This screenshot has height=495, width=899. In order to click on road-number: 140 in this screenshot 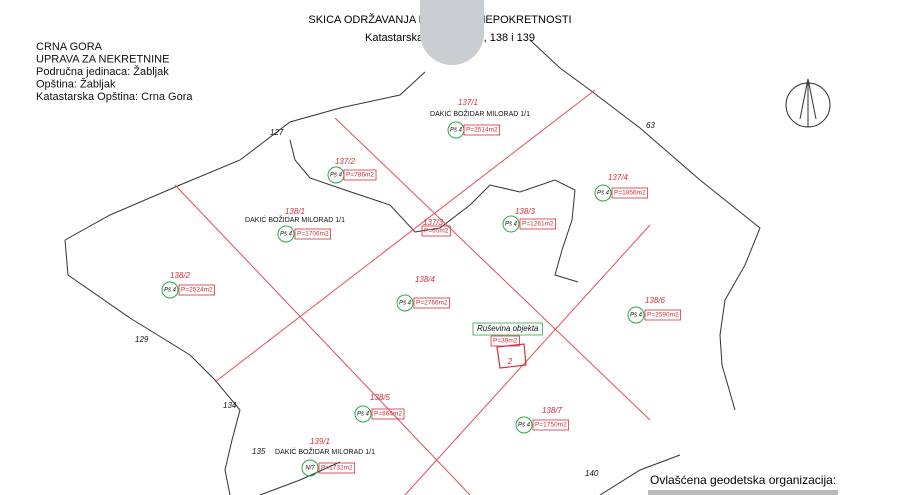, I will do `click(592, 473)`.